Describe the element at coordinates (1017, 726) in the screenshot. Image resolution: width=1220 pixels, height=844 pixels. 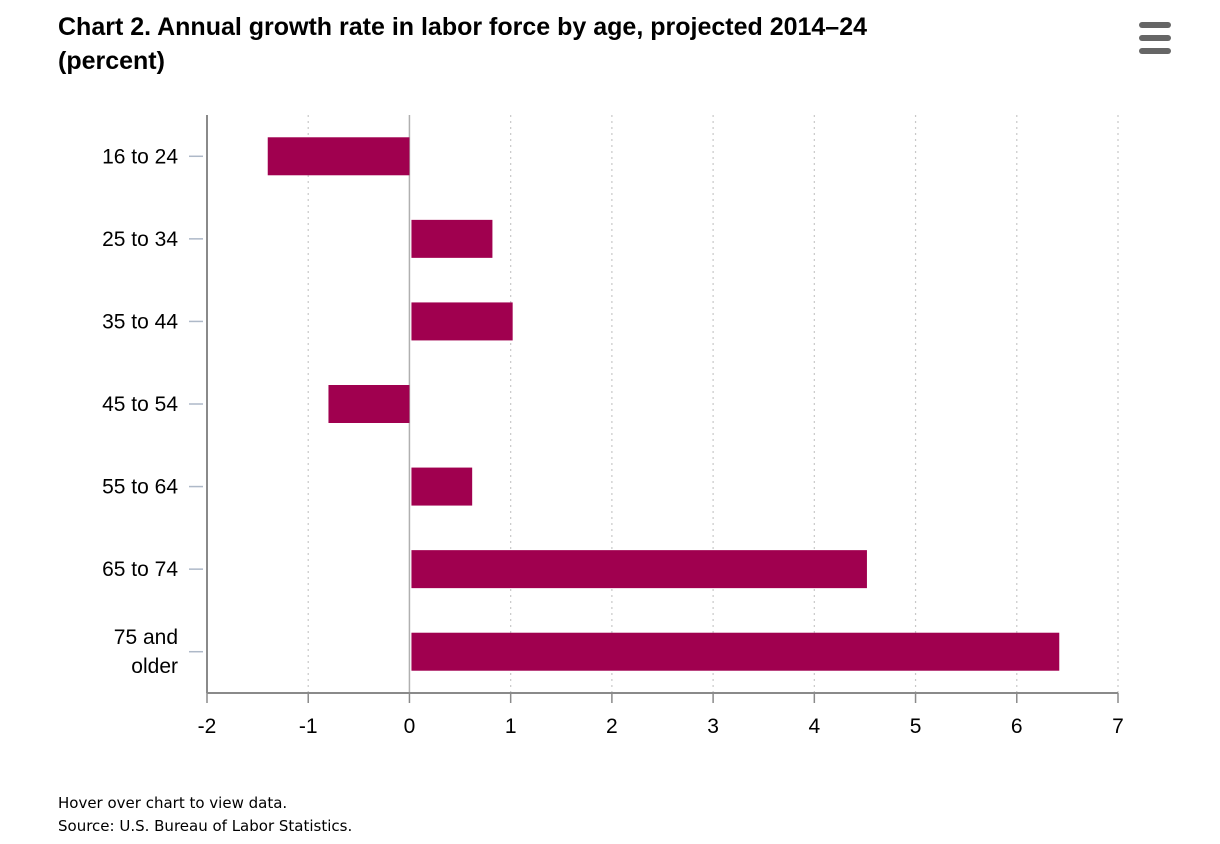
I see `x-tick-label: 6` at that location.